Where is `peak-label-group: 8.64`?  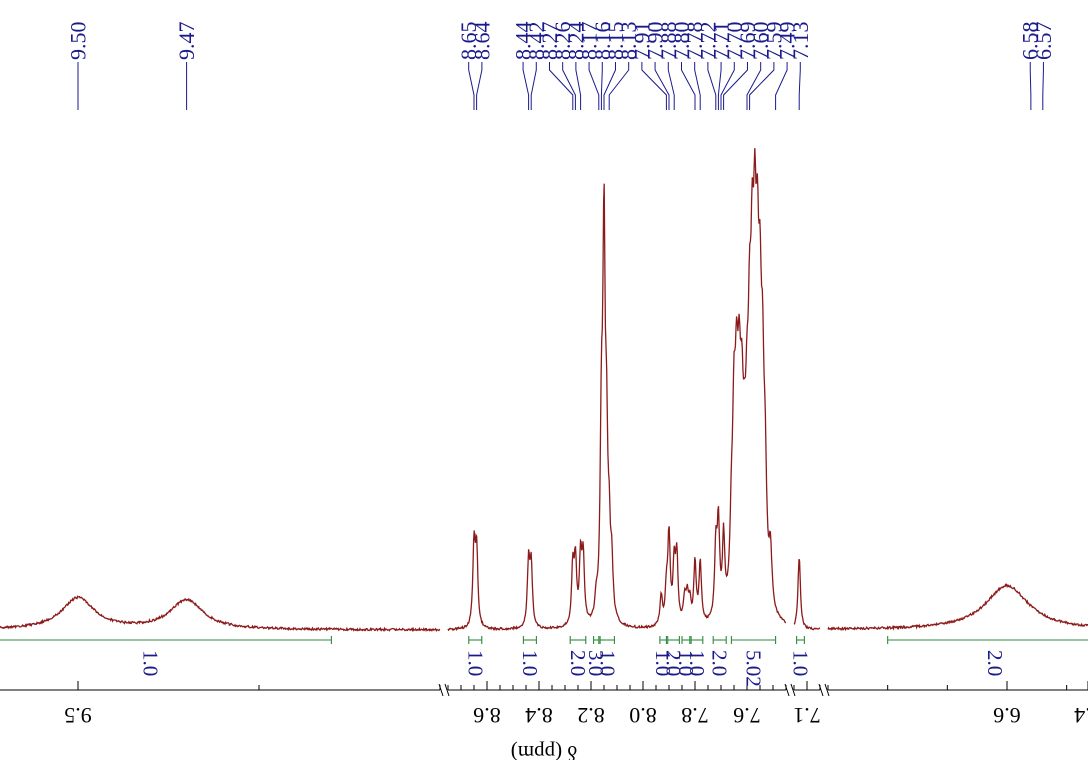 peak-label-group: 8.64 is located at coordinates (481, 66).